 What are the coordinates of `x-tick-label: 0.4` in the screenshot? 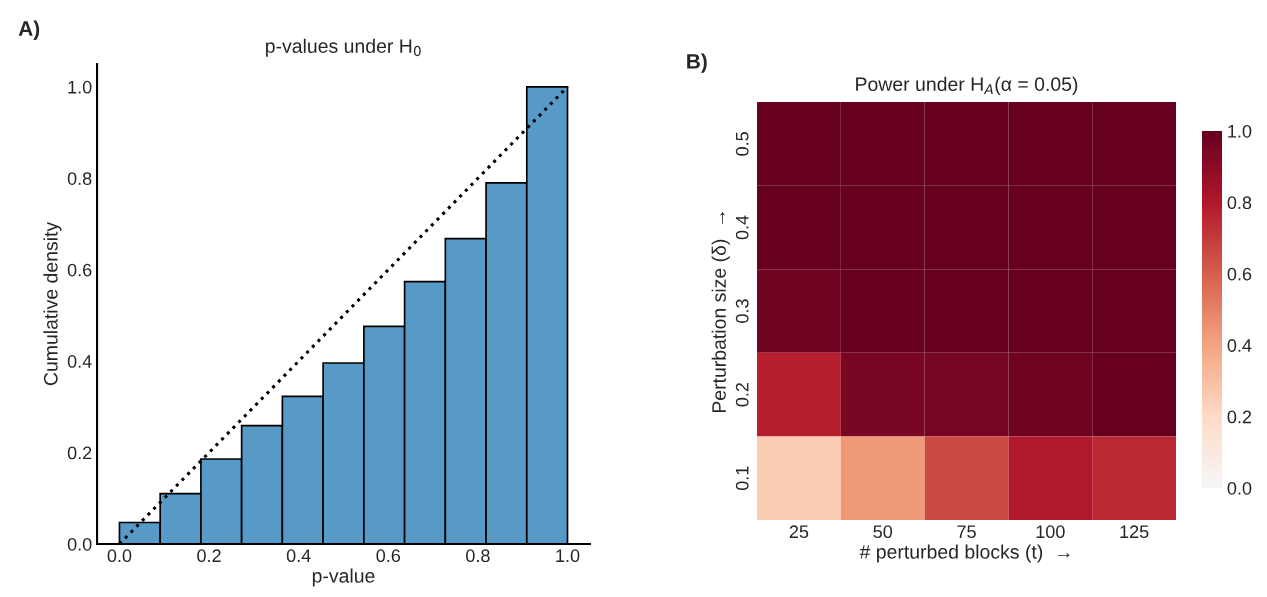 It's located at (298, 556).